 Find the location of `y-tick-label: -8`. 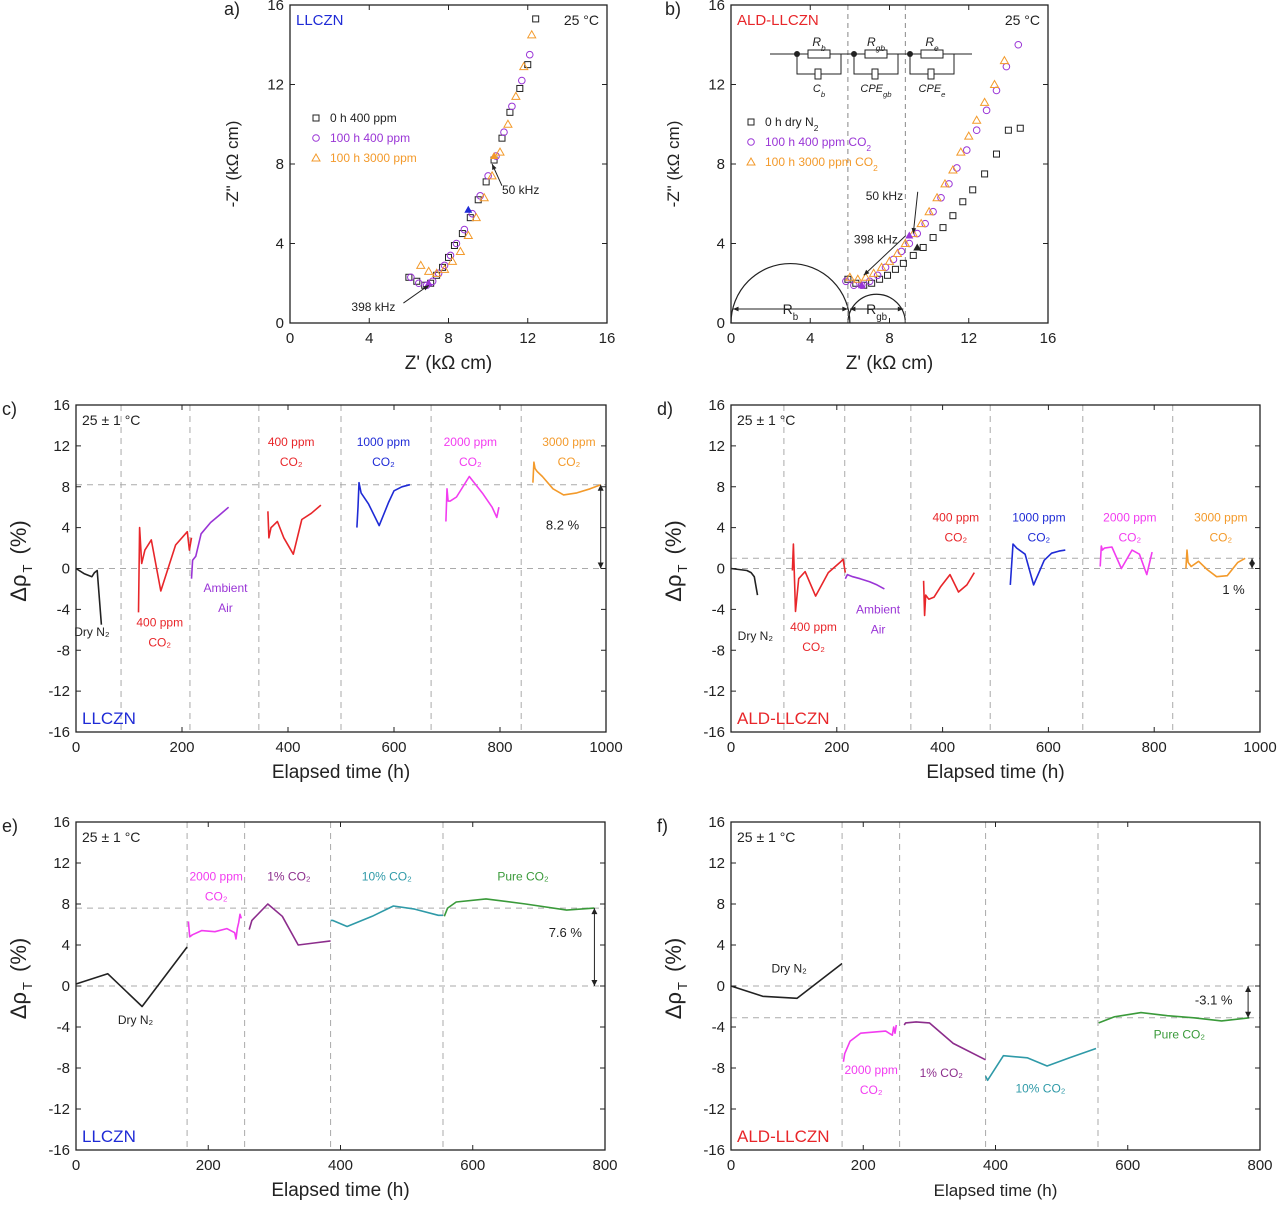

y-tick-label: -8 is located at coordinates (718, 1068).